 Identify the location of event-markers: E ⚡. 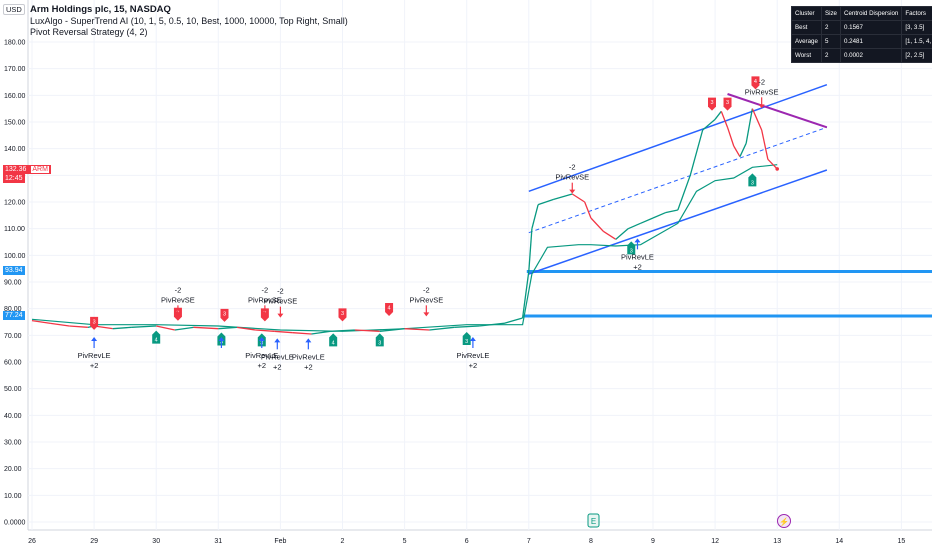
(689, 520).